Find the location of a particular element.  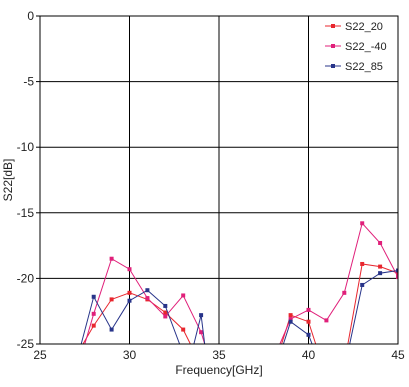

x-tick-label: 35 is located at coordinates (219, 355).